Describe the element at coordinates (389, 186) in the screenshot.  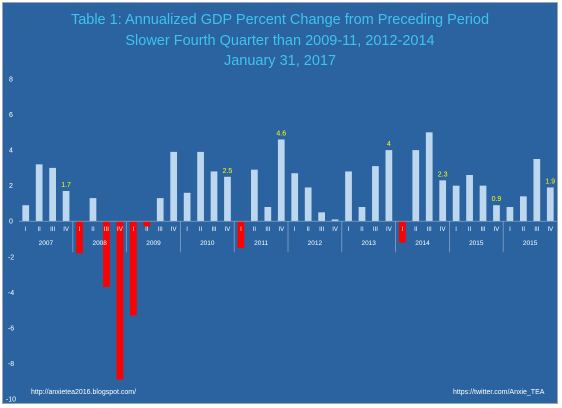
I see `bar-2013-IV` at that location.